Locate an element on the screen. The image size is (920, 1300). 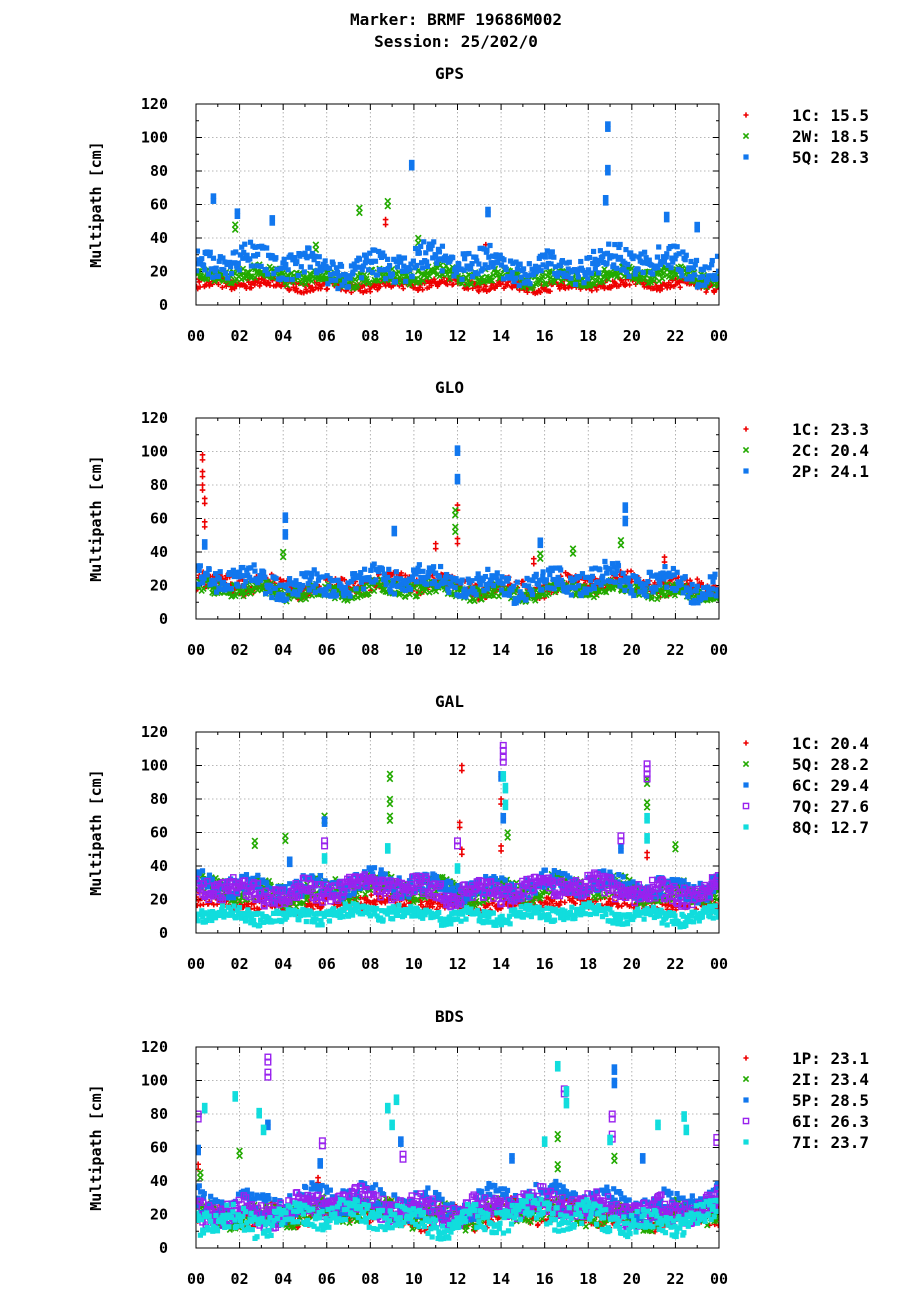
x-tick-label: 02 is located at coordinates (240, 964).